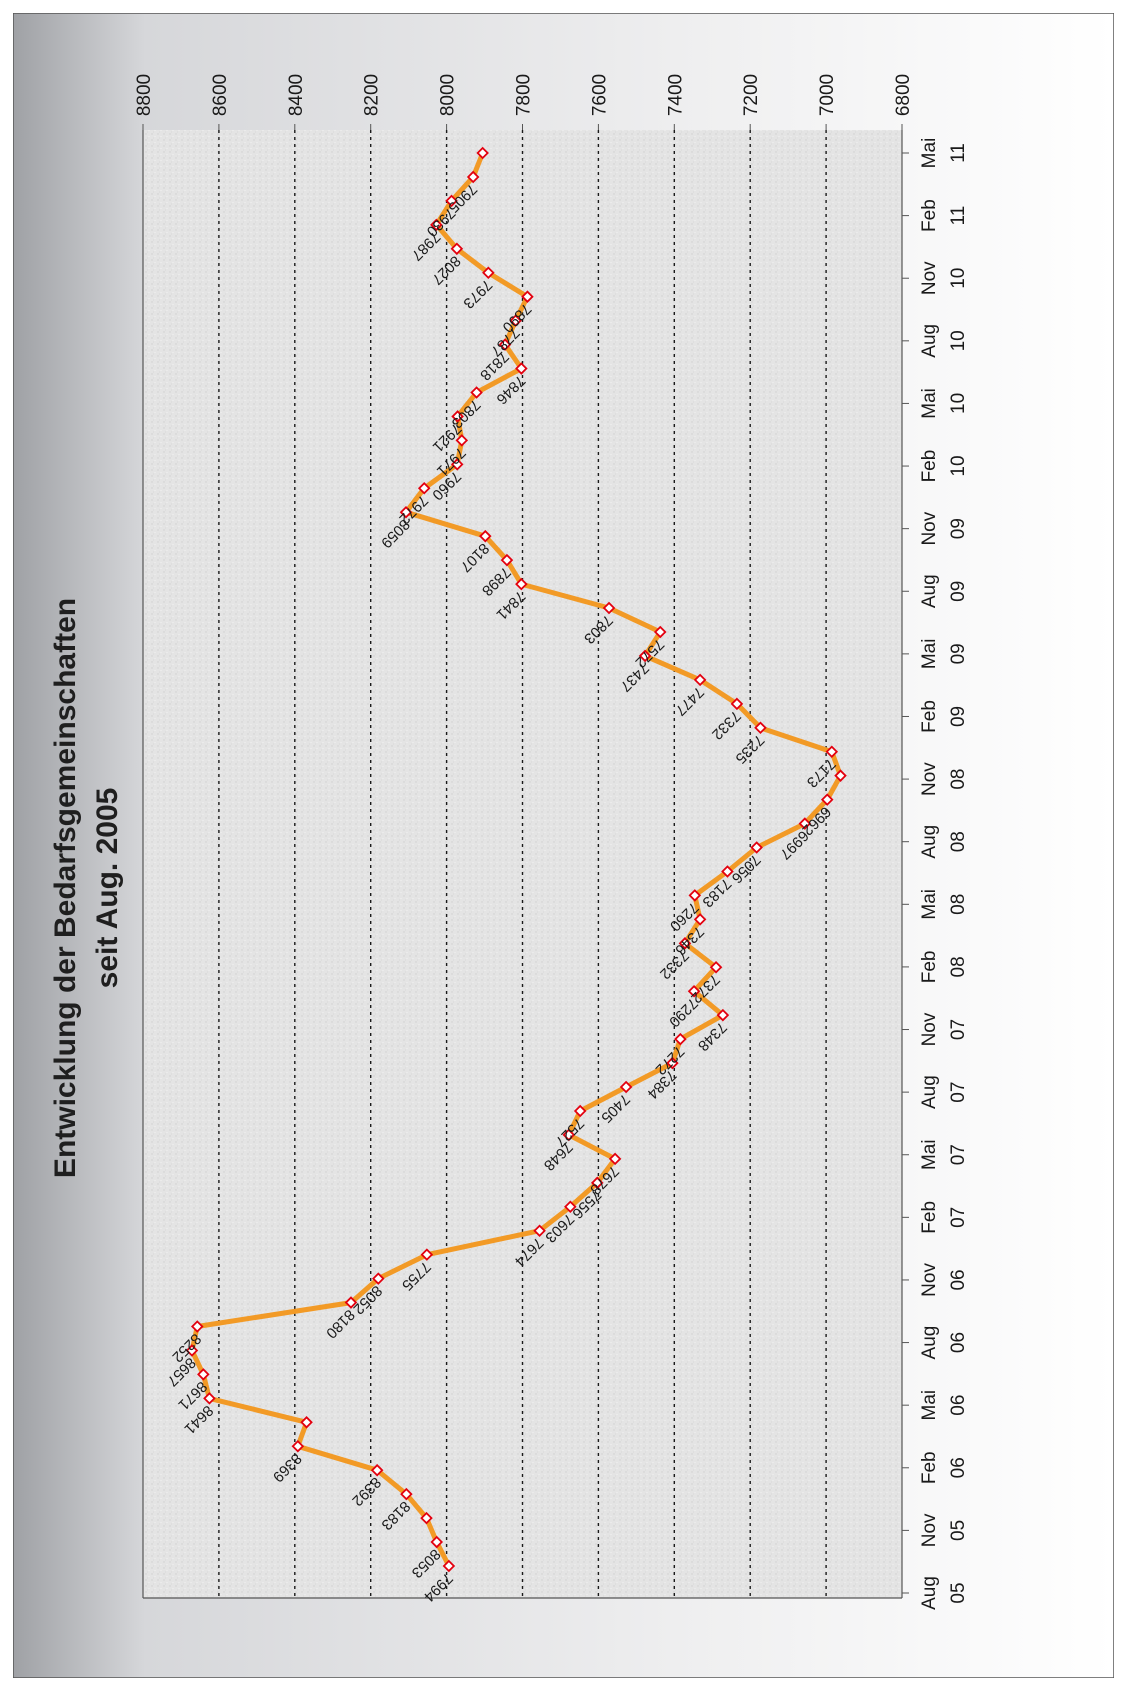 Image resolution: width=1128 pixels, height=1691 pixels. Describe the element at coordinates (448, 95) in the screenshot. I see `y-tick-label: 8000` at that location.